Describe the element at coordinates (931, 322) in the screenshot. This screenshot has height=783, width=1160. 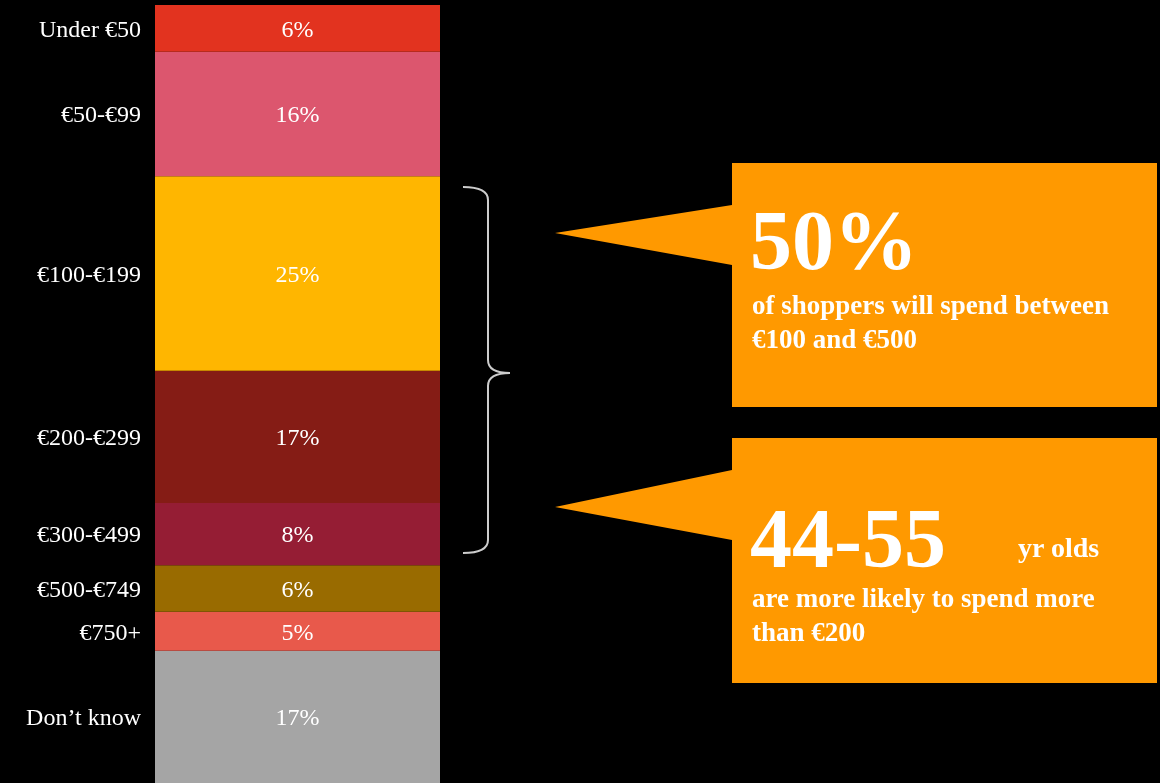
I see `text: of shoppers will spend between €100 and €500` at that location.